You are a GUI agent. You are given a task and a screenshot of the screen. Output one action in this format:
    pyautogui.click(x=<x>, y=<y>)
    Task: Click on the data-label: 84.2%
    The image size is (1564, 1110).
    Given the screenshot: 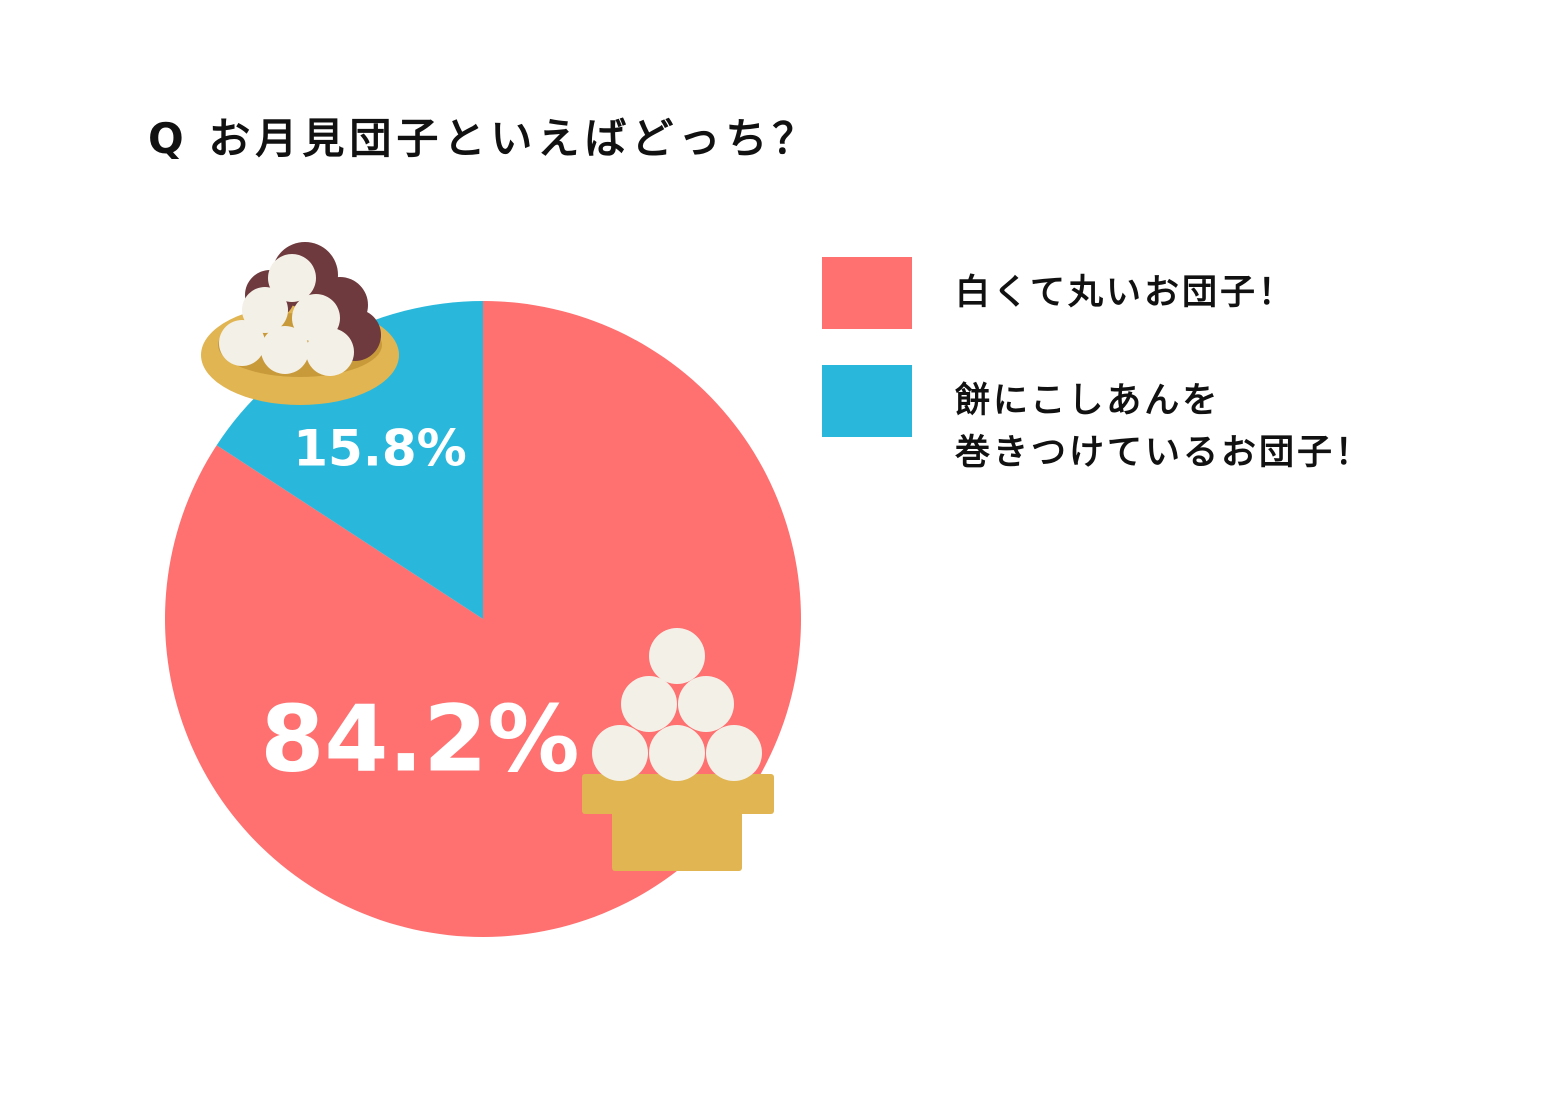 What is the action you would take?
    pyautogui.click(x=419, y=738)
    